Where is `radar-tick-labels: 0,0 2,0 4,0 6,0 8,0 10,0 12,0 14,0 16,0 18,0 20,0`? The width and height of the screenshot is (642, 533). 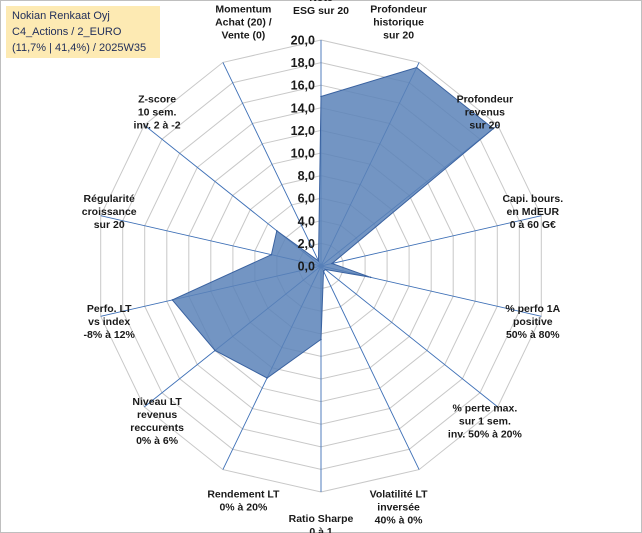
radar-tick-labels: 0,0 2,0 4,0 6,0 8,0 10,0 12,0 14,0 16,0 18,0 20,0 is located at coordinates (303, 154).